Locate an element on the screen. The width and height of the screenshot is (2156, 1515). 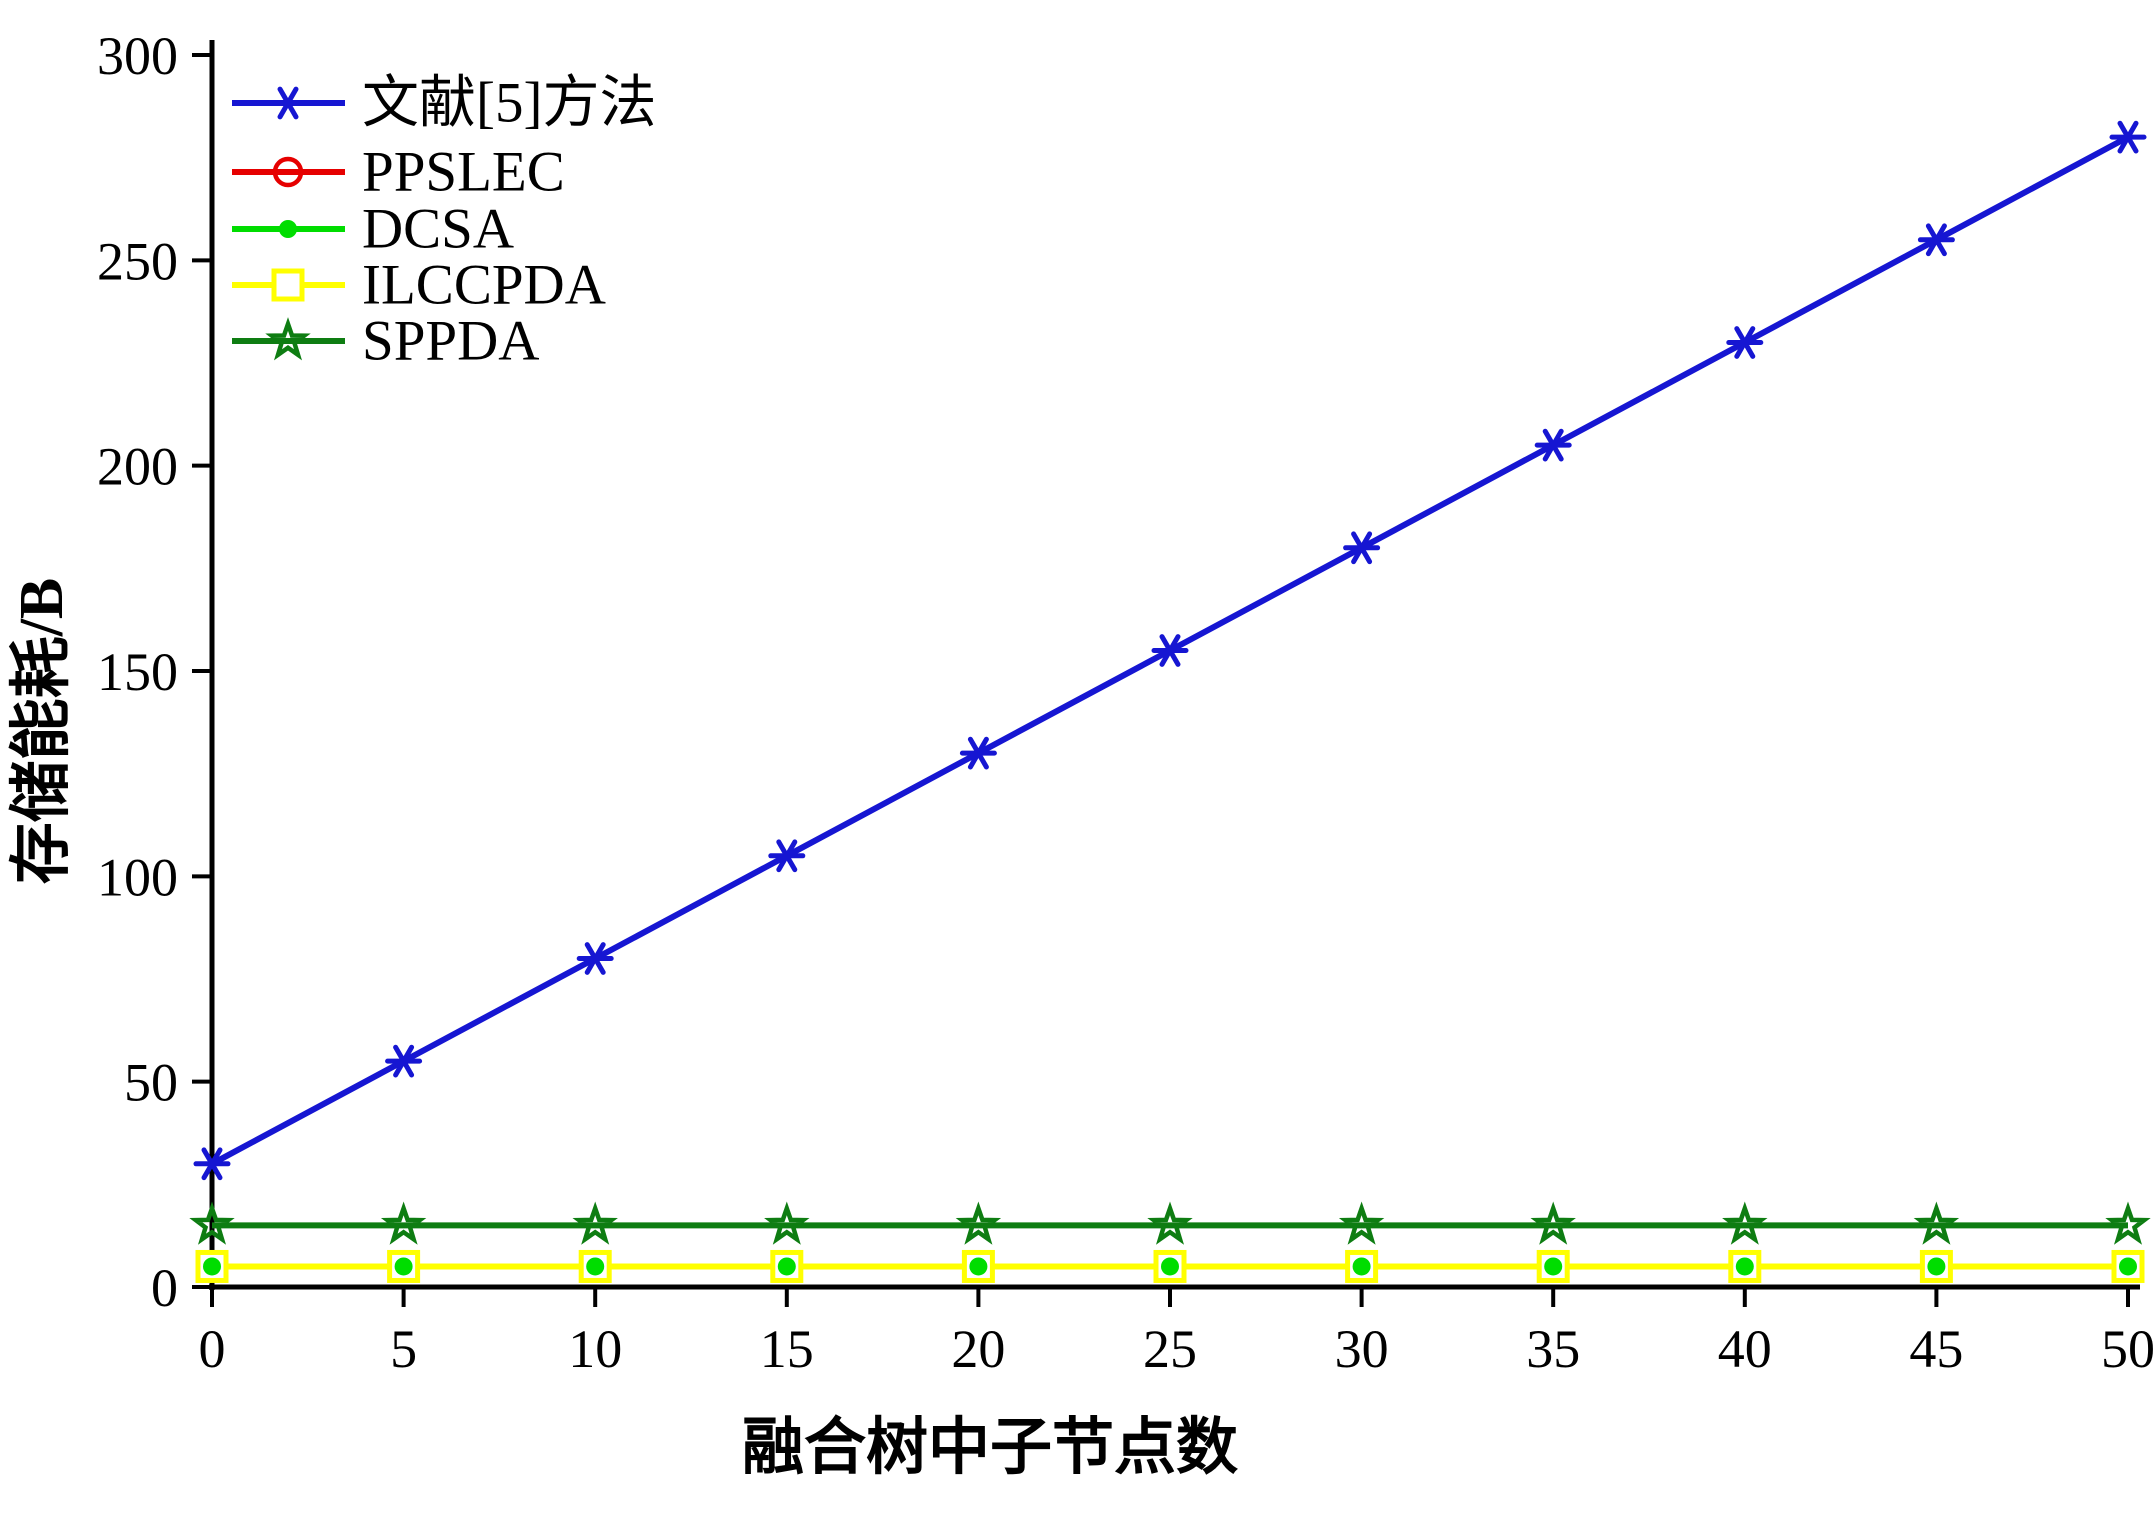
legend-label: 文献[5]方法 is located at coordinates (509, 103).